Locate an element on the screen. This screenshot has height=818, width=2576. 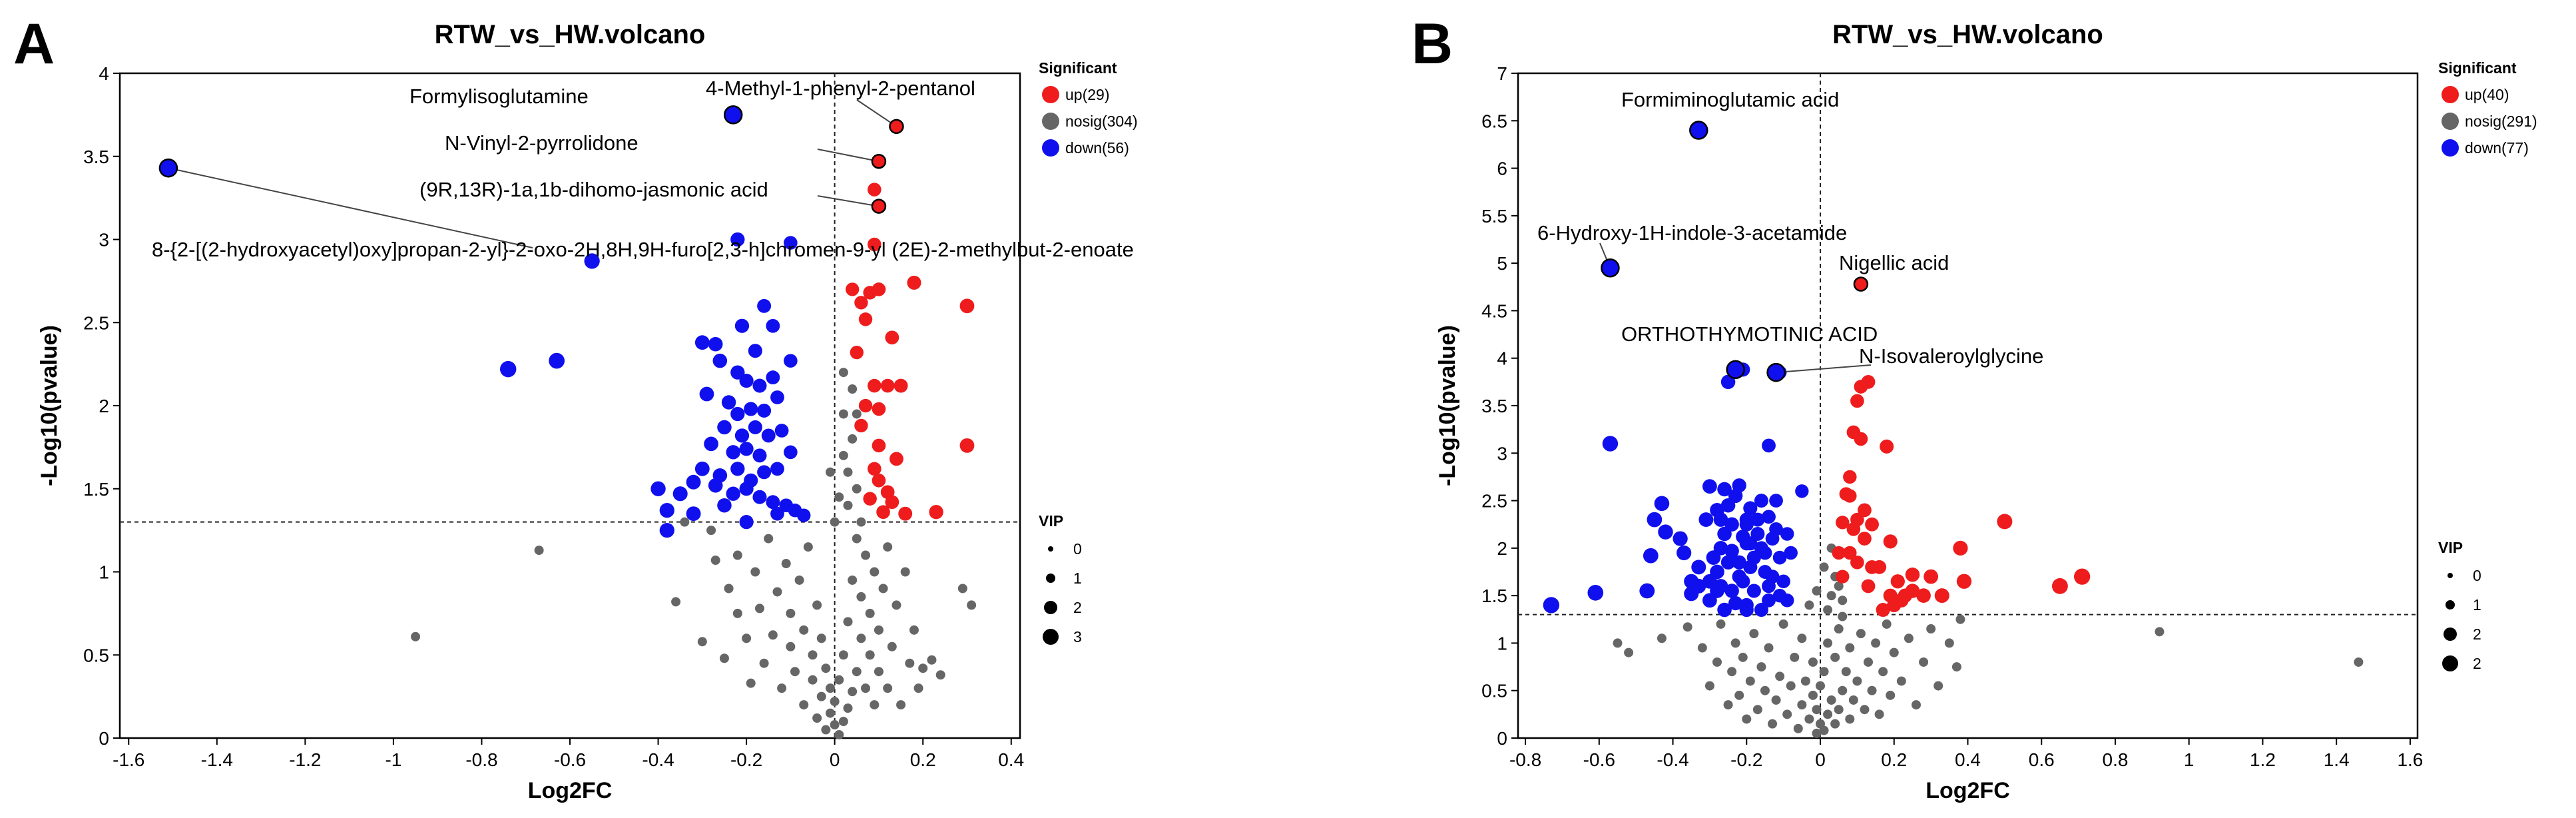
x-tick-label: -1.4 is located at coordinates (217, 759).